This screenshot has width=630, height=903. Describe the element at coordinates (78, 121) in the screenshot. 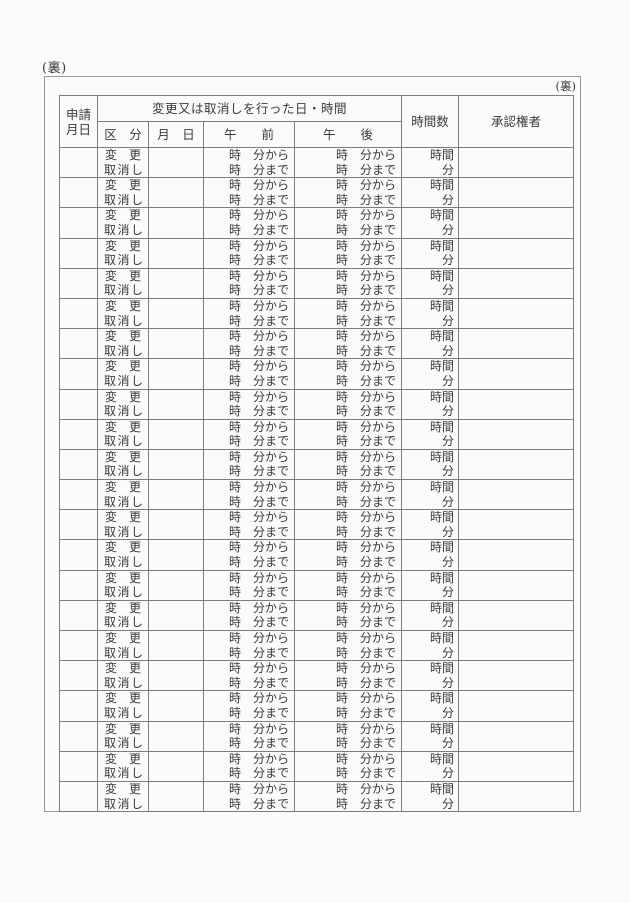

I see `application-date-header: 申請 月日` at that location.